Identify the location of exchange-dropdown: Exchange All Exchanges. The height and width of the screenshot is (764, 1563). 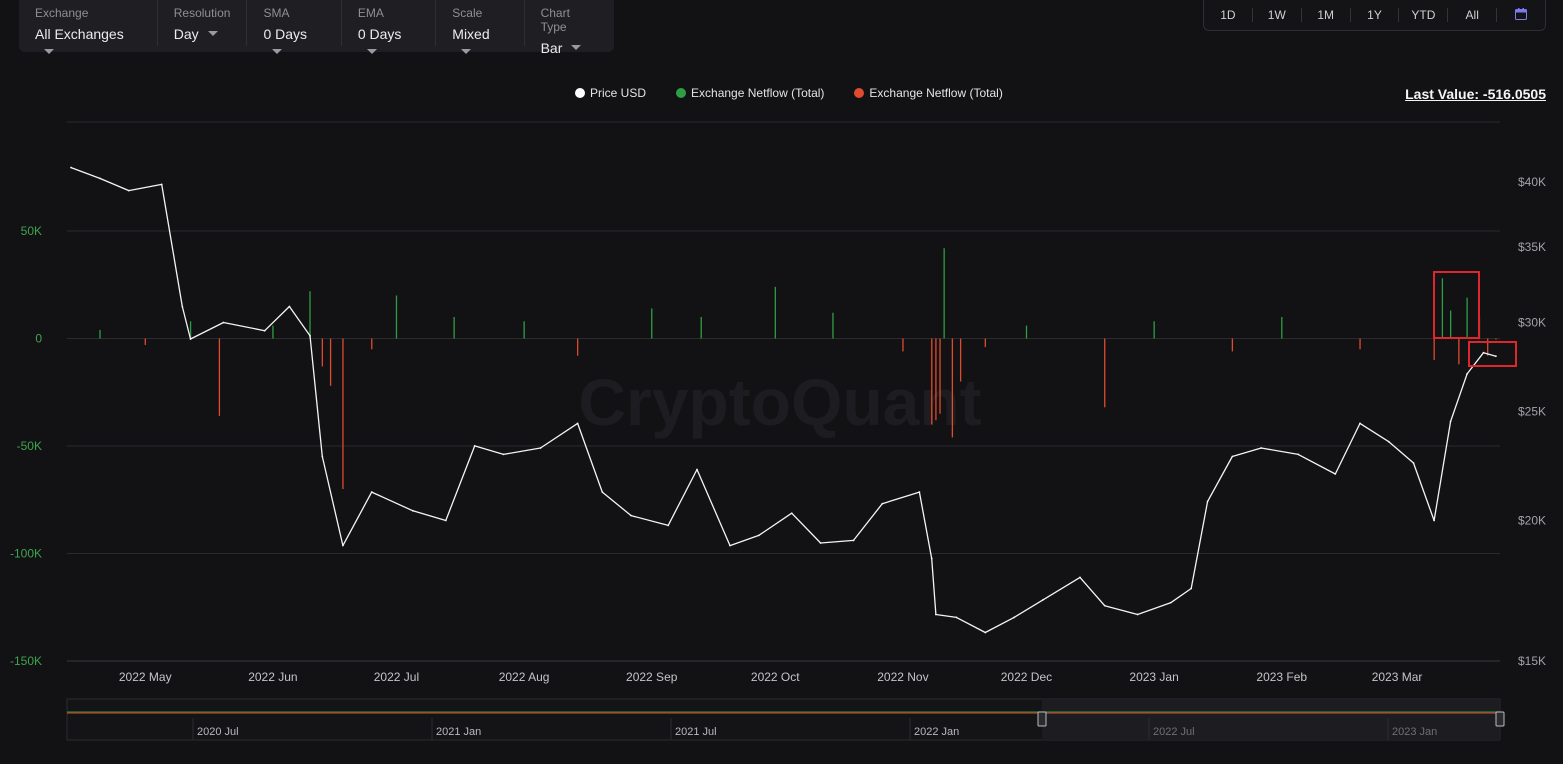
(88, 27).